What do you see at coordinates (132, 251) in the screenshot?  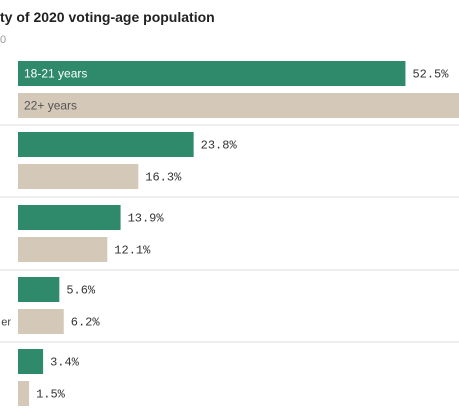 I see `value-label: 12.1%` at bounding box center [132, 251].